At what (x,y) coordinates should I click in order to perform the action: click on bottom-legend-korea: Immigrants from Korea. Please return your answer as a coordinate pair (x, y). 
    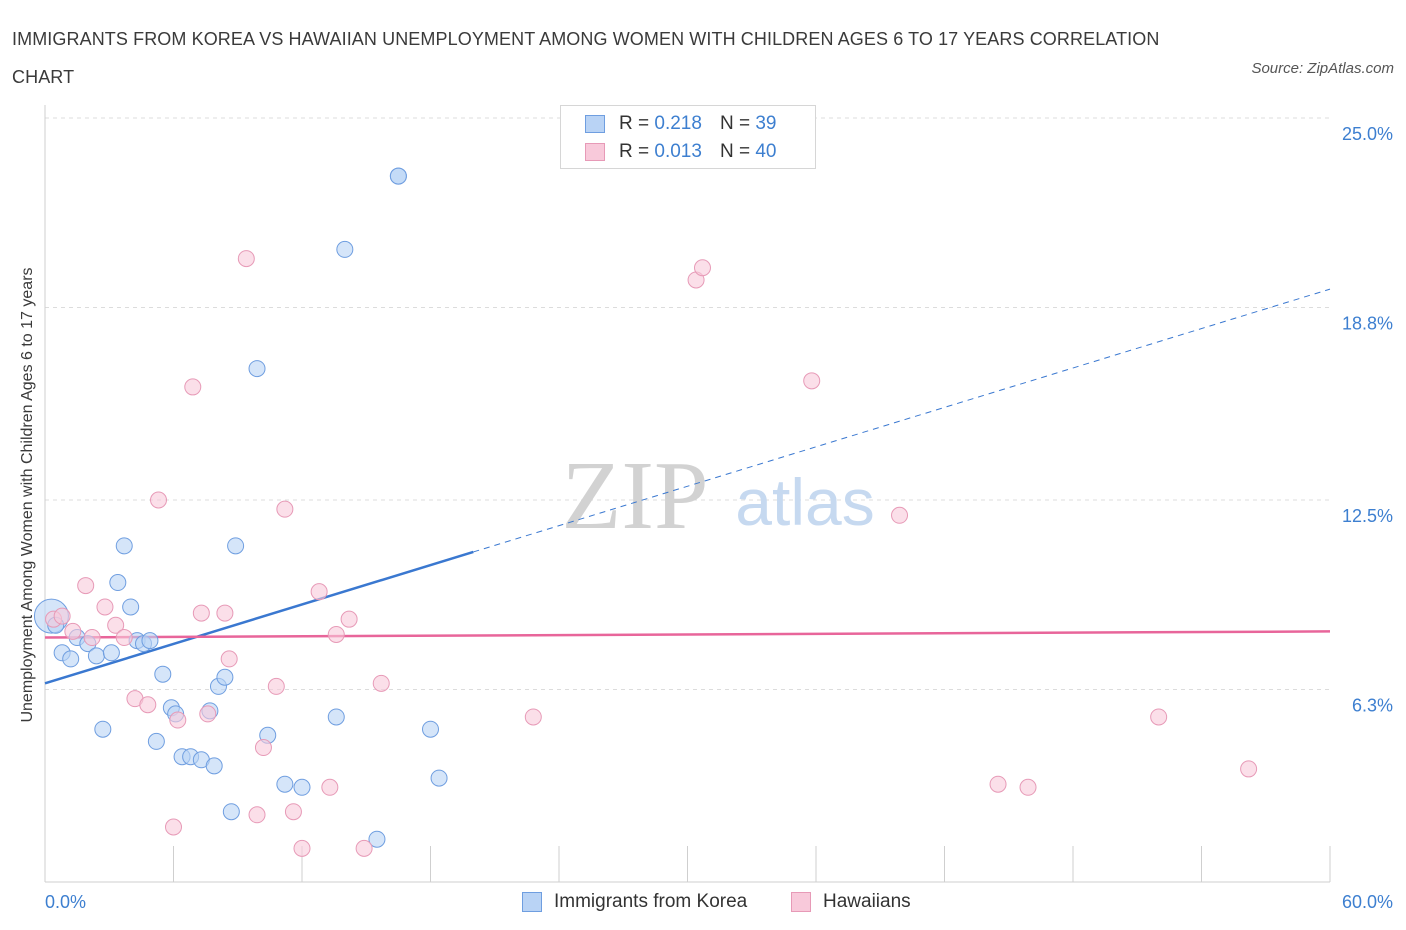
    Looking at the image, I should click on (634, 902).